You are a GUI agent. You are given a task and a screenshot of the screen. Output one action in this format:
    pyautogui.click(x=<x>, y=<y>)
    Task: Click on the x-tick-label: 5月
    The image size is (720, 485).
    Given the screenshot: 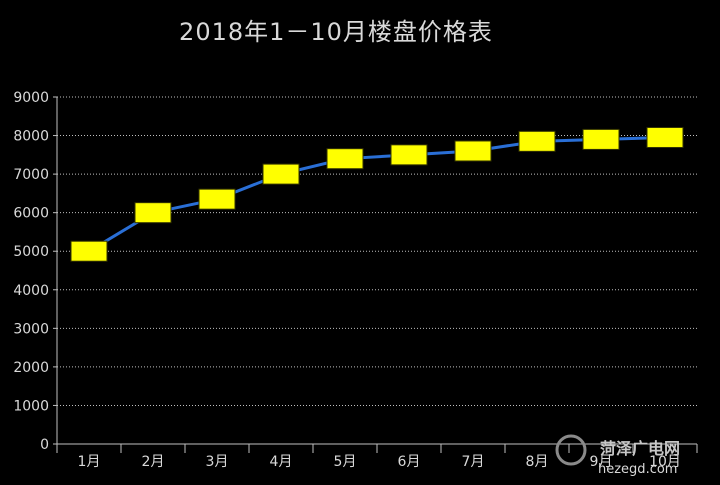 What is the action you would take?
    pyautogui.click(x=345, y=462)
    